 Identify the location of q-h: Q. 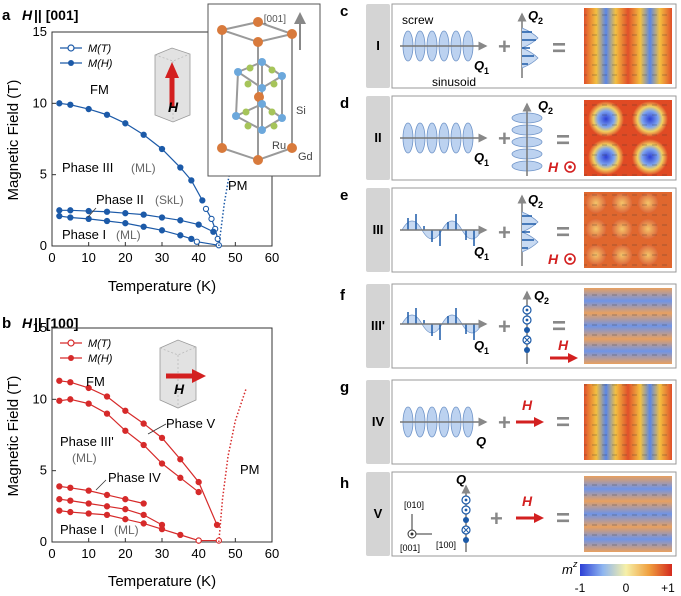
(461, 479).